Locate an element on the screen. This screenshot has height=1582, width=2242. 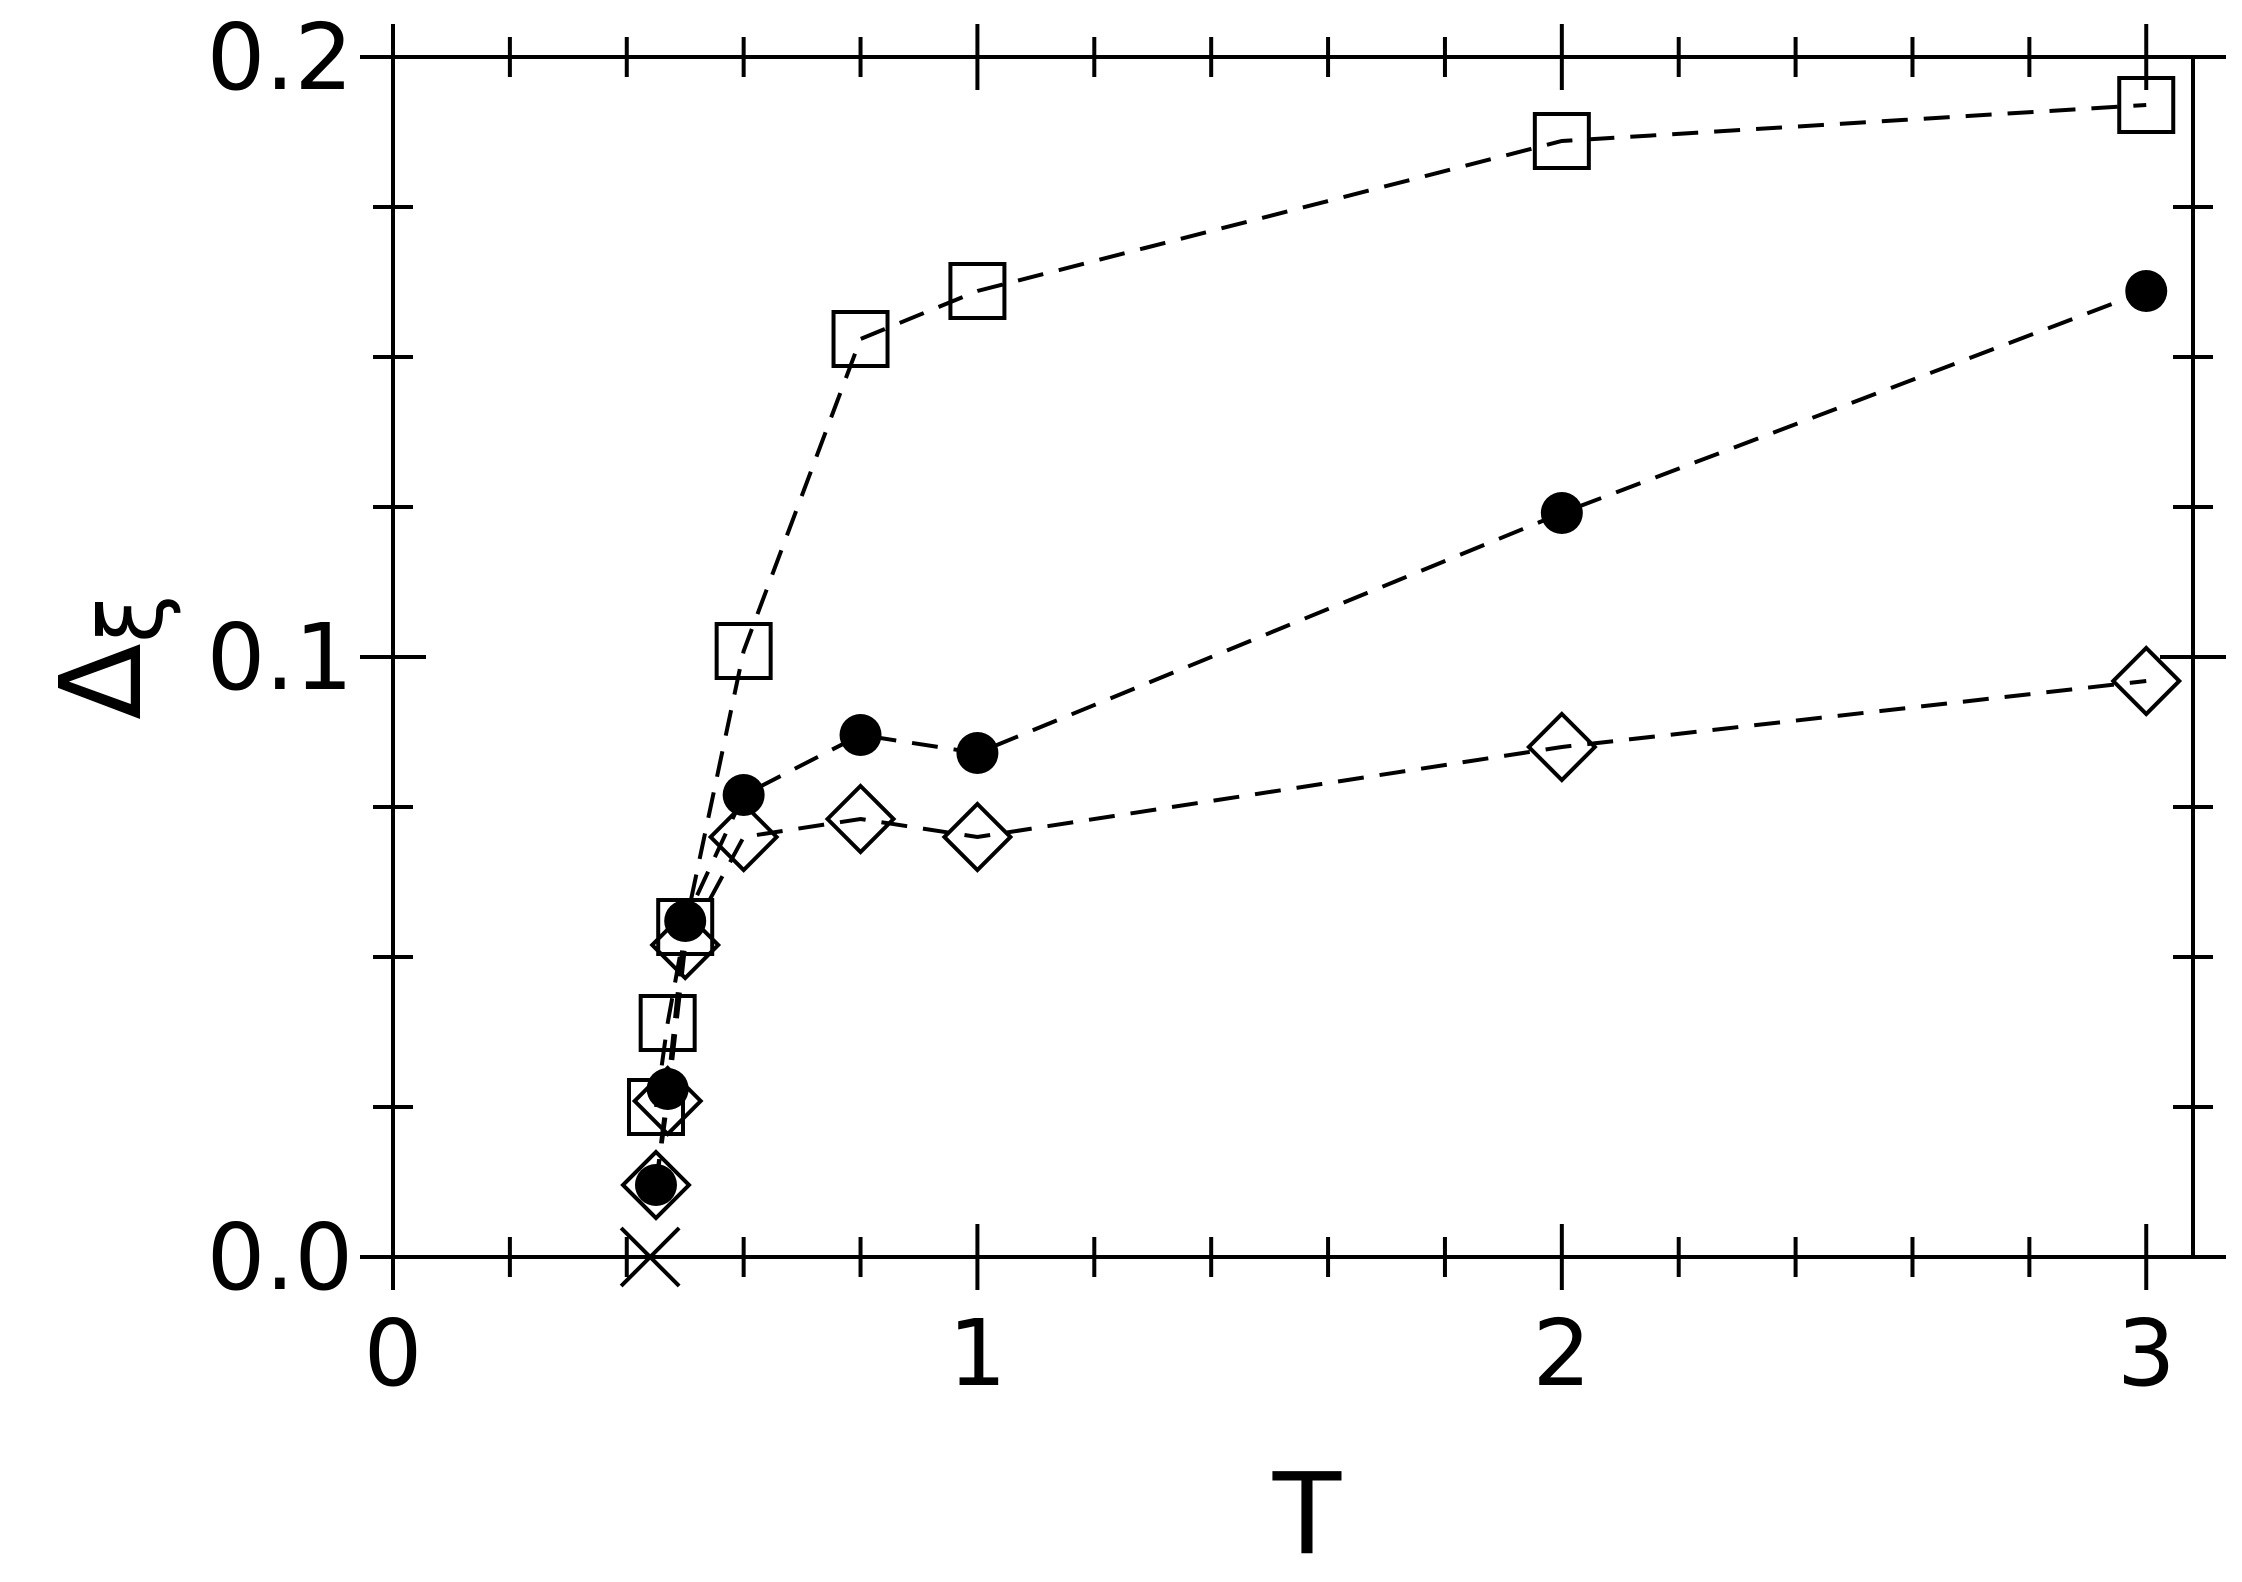
x-tick-label: 3 is located at coordinates (2146, 1353).